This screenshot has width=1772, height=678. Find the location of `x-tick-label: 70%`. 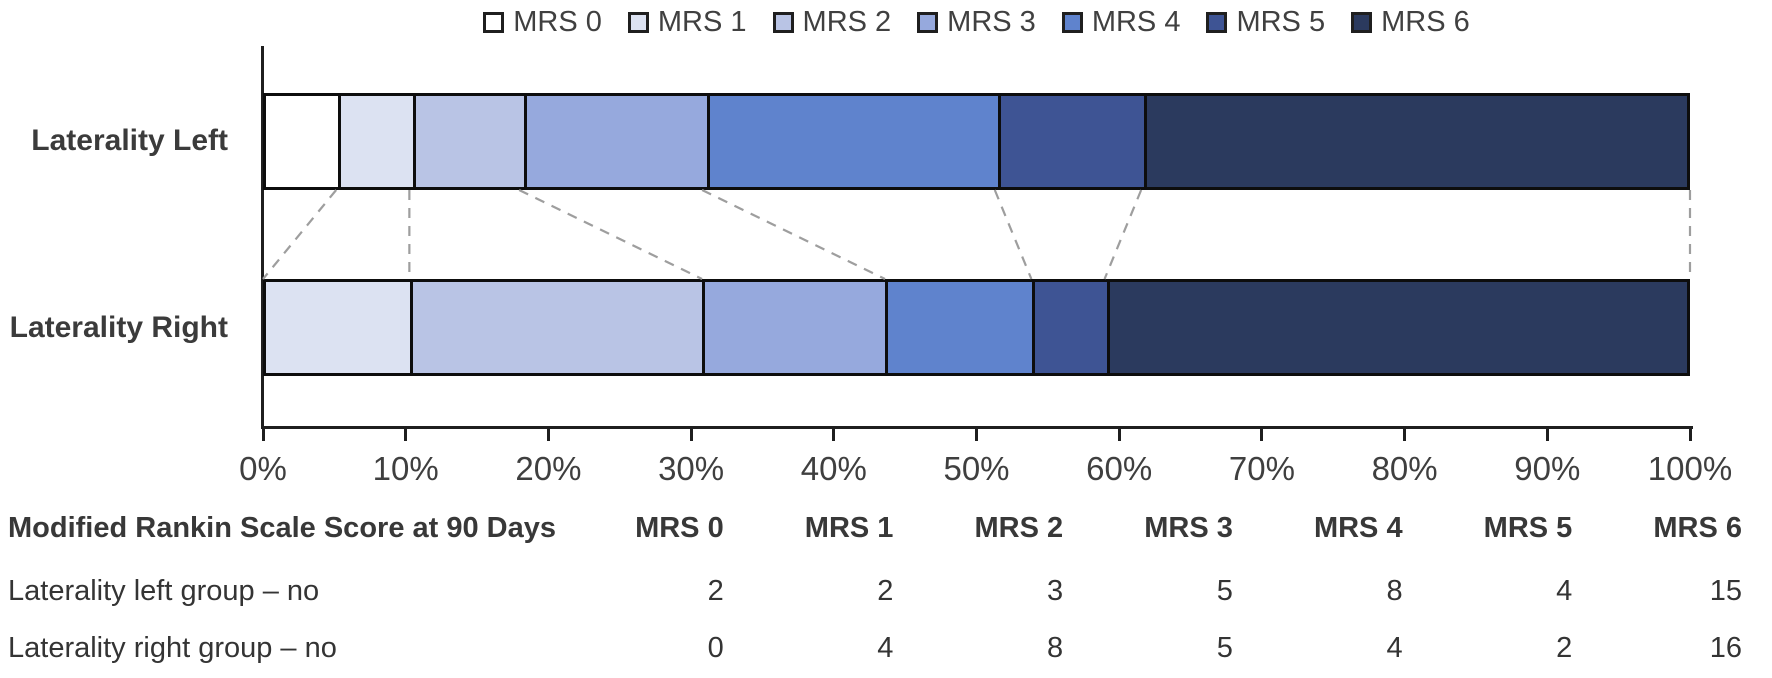

x-tick-label: 70% is located at coordinates (1261, 468).